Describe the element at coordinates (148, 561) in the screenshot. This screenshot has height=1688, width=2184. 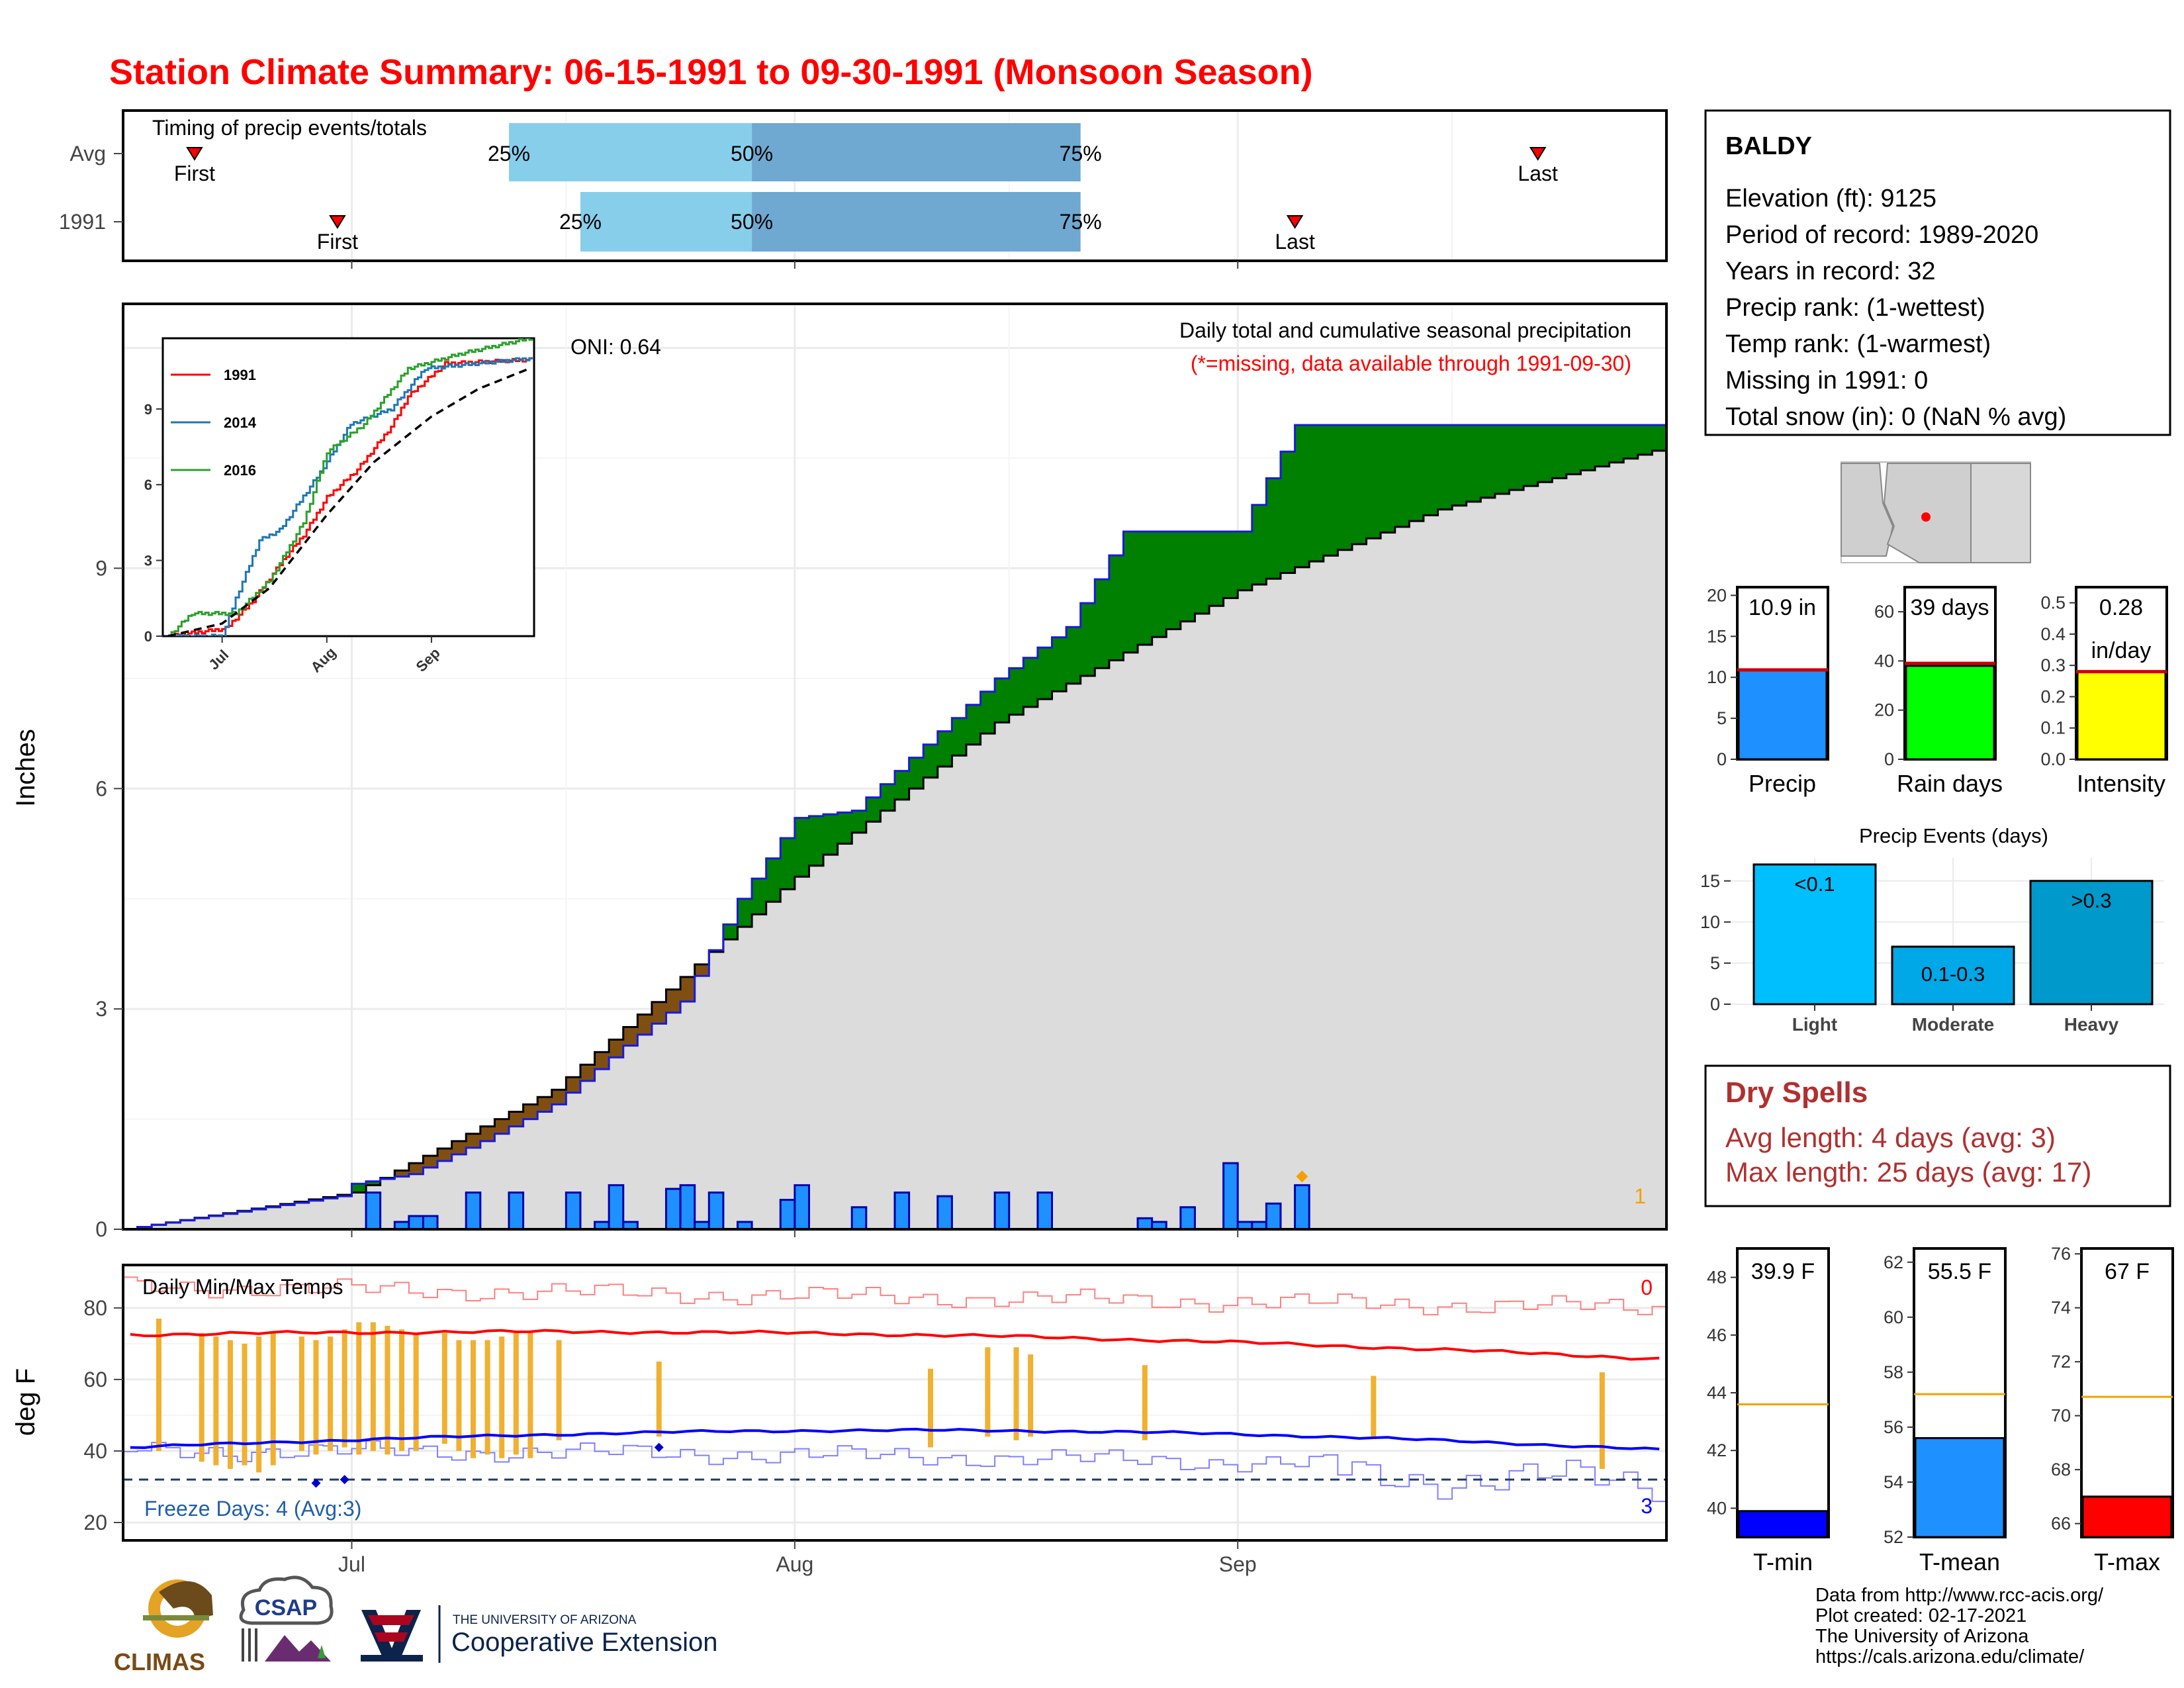
I see `inset-y-tick: 3` at that location.